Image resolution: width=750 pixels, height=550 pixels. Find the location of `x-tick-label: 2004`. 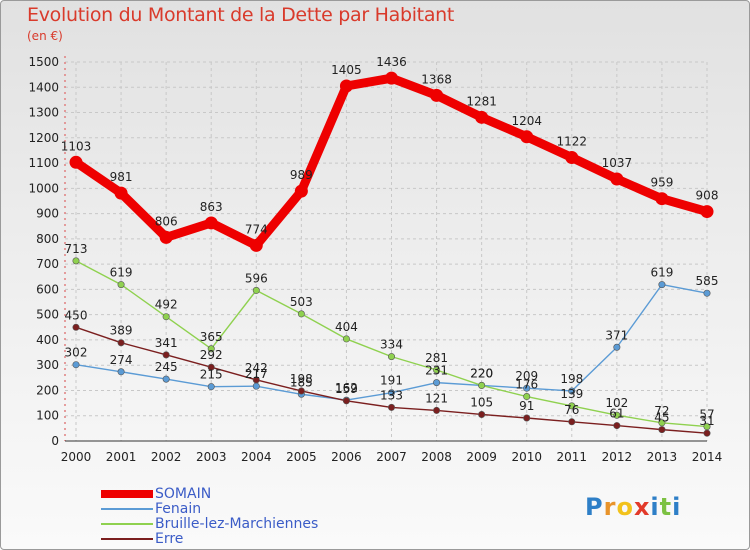

x-tick-label: 2004 is located at coordinates (256, 457).